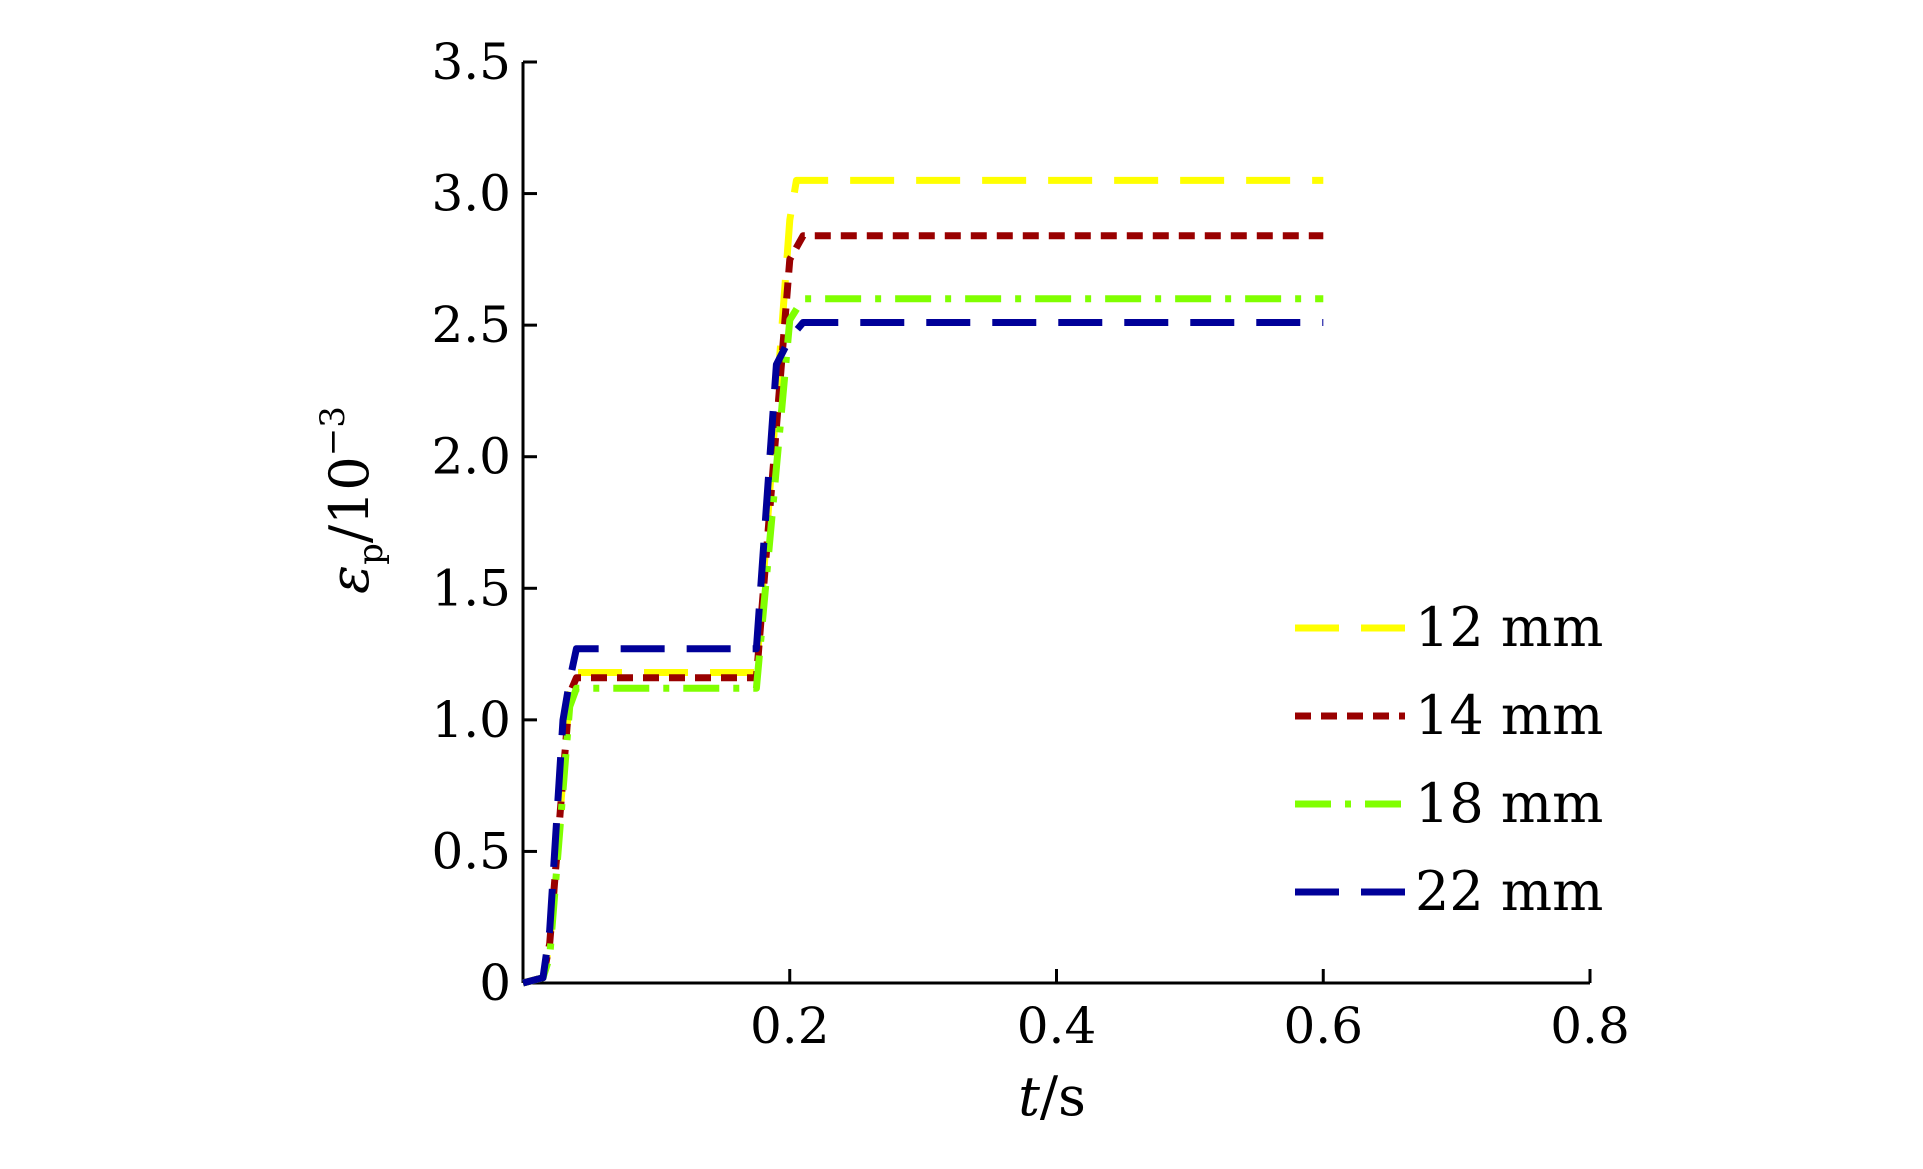 Image resolution: width=1923 pixels, height=1169 pixels. I want to click on x-tick-label: 0.6, so click(1323, 1026).